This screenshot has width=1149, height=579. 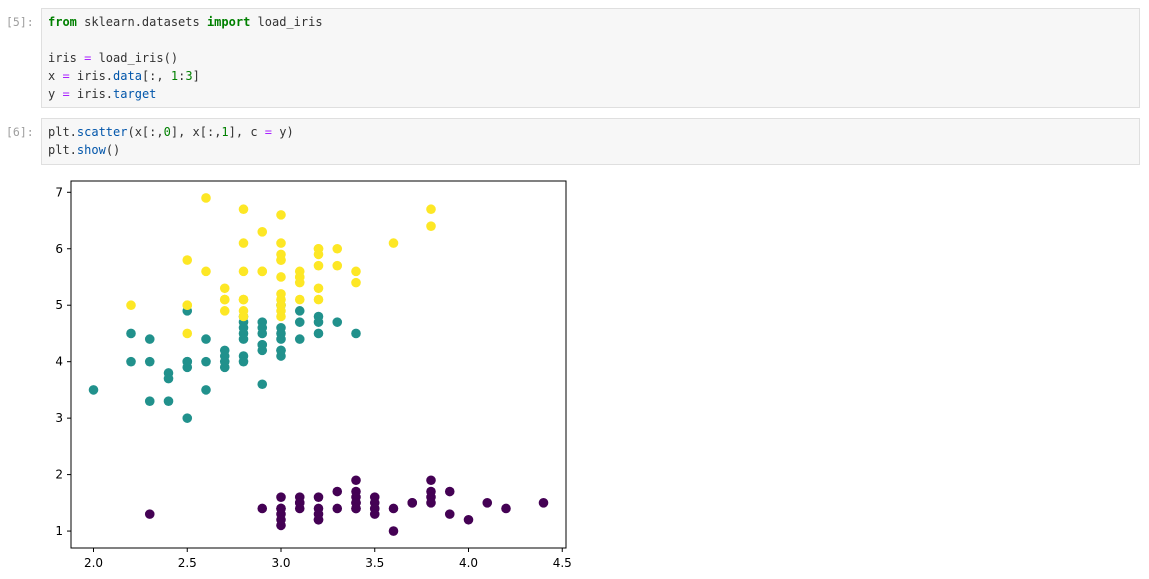 What do you see at coordinates (562, 563) in the screenshot?
I see `x-tick-label: 4.5` at bounding box center [562, 563].